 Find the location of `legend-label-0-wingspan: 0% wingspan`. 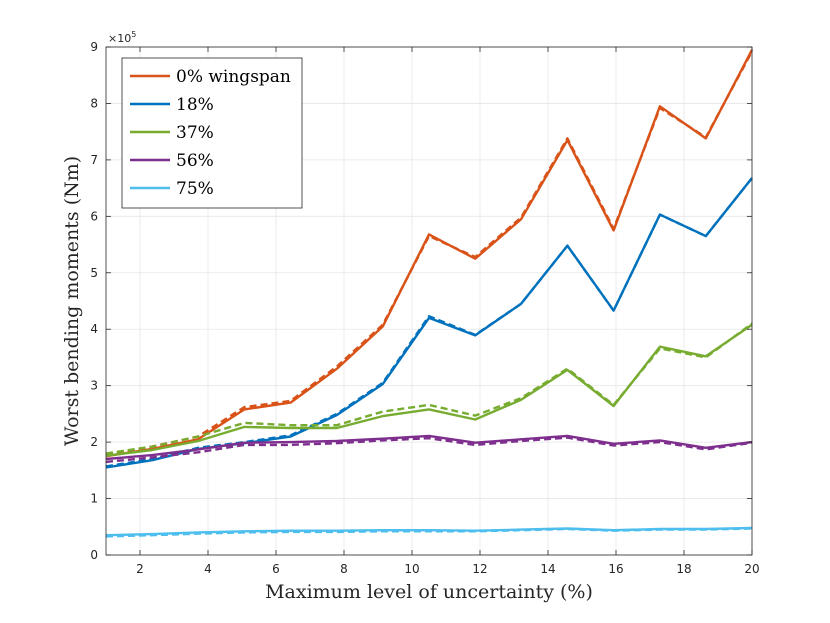

legend-label-0-wingspan: 0% wingspan is located at coordinates (233, 77).